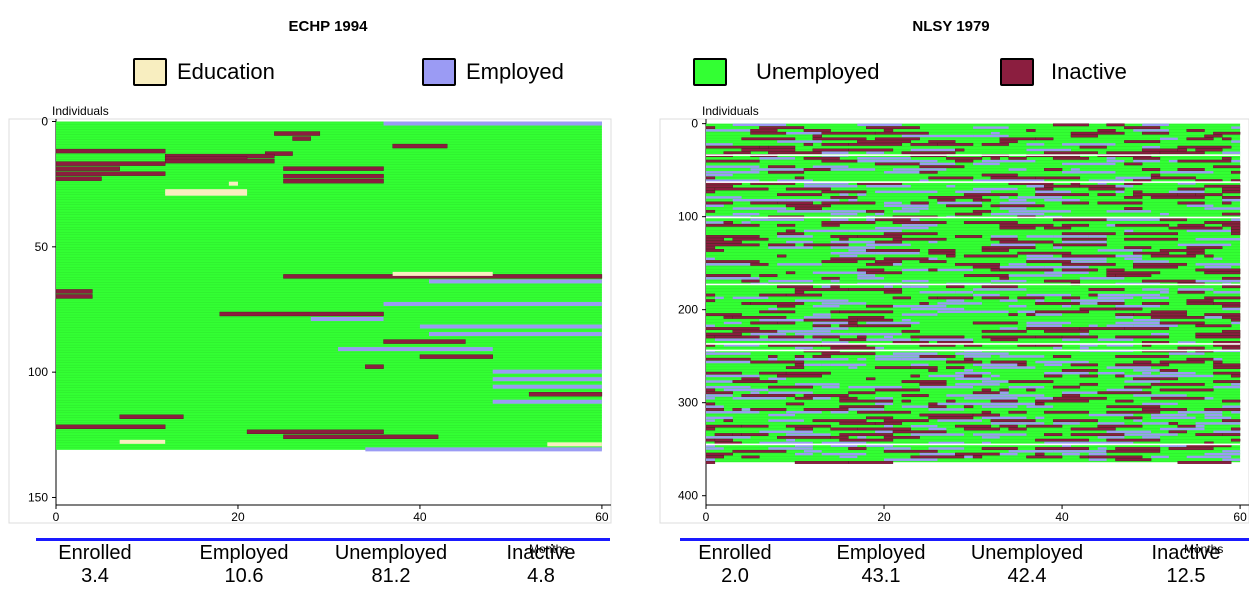 This screenshot has height=590, width=1249. I want to click on stat-inactive-echp: Inactive 4.8, so click(541, 565).